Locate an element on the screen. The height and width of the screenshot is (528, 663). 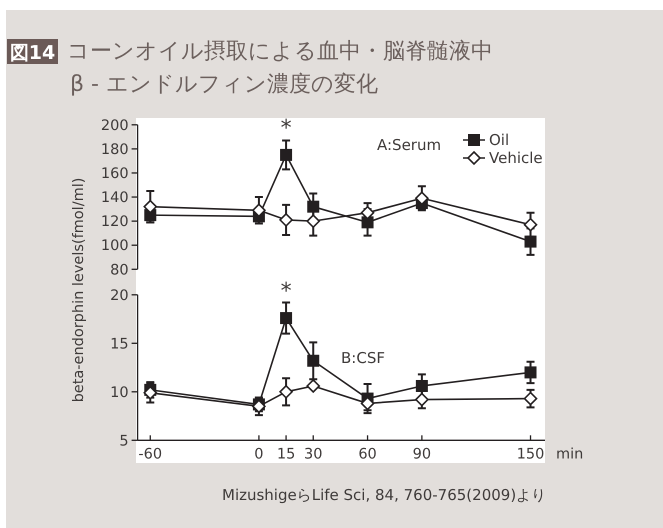
y-tick-label: 10 is located at coordinates (119, 392).